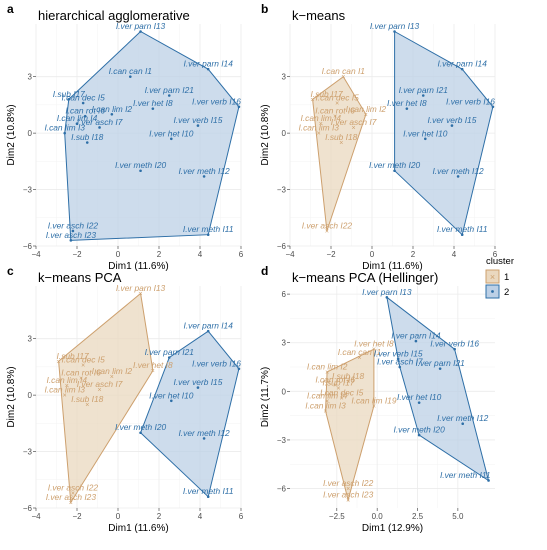 Image resolution: width=547 pixels, height=550 pixels. What do you see at coordinates (458, 171) in the screenshot?
I see `point-label: I.ver meth I12` at bounding box center [458, 171].